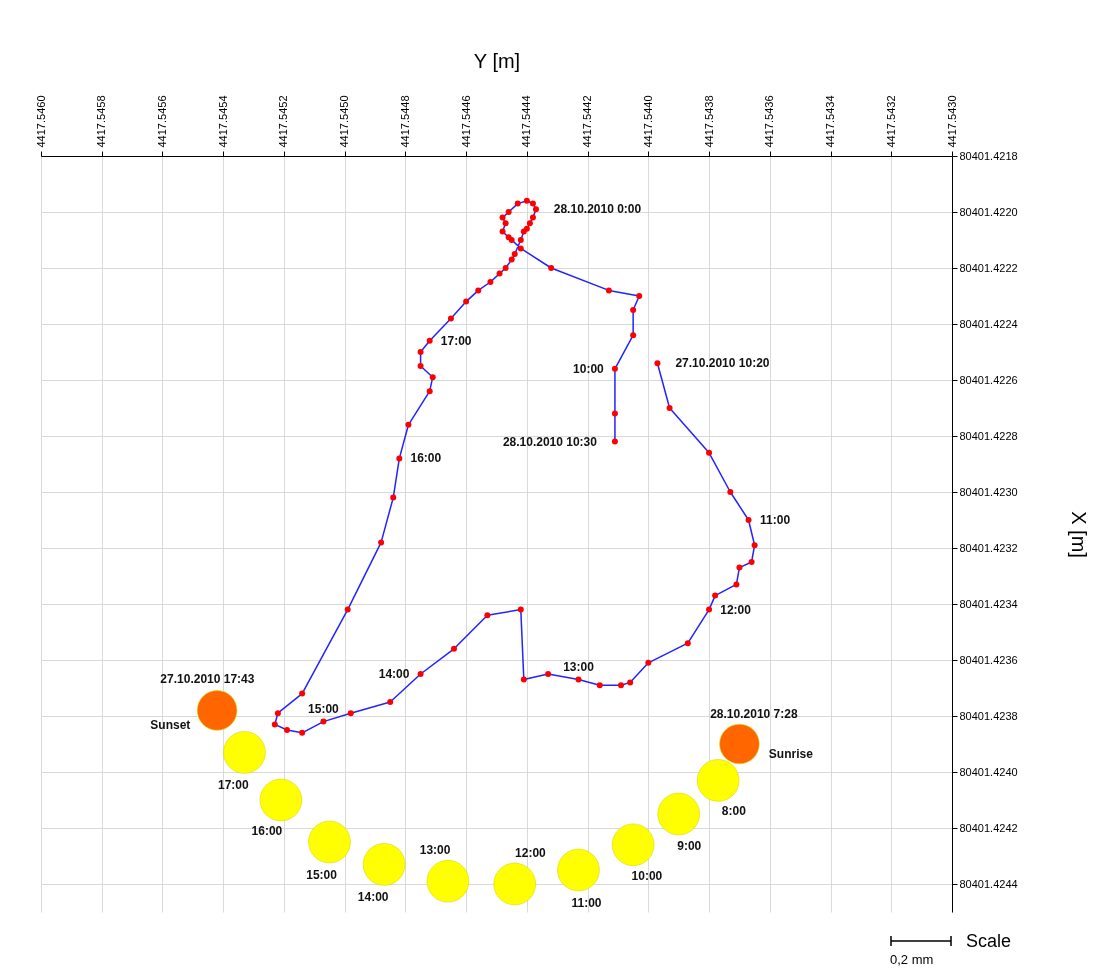 The height and width of the screenshot is (974, 1114). I want to click on x-tick-label: 4417.5434, so click(830, 121).